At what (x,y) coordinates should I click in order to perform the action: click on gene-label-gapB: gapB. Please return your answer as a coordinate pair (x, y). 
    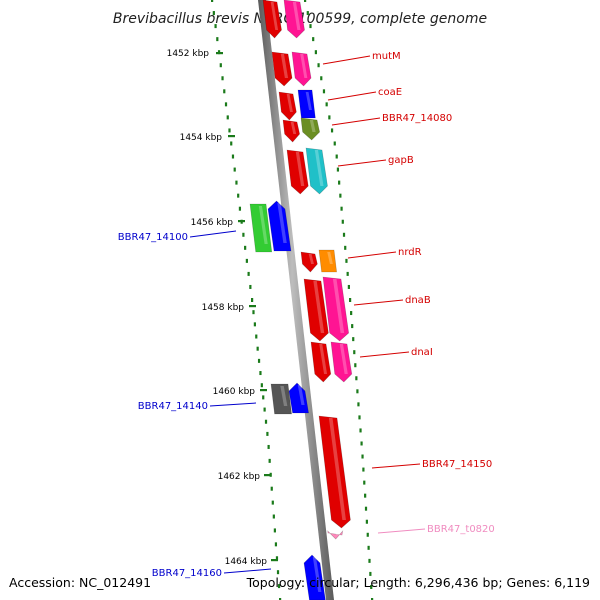
    Looking at the image, I should click on (401, 160).